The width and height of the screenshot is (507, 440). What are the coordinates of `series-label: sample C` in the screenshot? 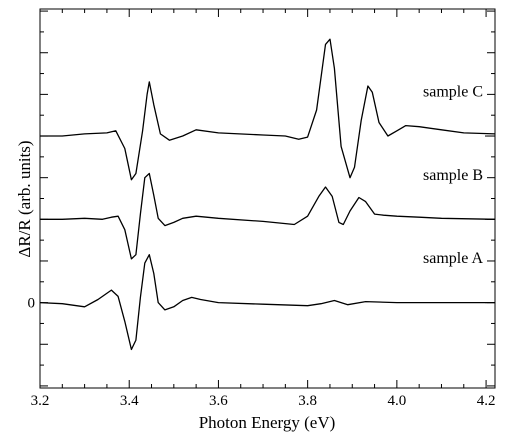 It's located at (453, 91).